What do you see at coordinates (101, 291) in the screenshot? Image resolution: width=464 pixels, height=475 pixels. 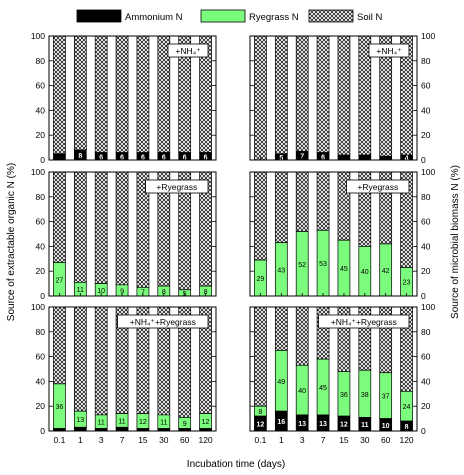 I see `label-ryegrass: 10` at bounding box center [101, 291].